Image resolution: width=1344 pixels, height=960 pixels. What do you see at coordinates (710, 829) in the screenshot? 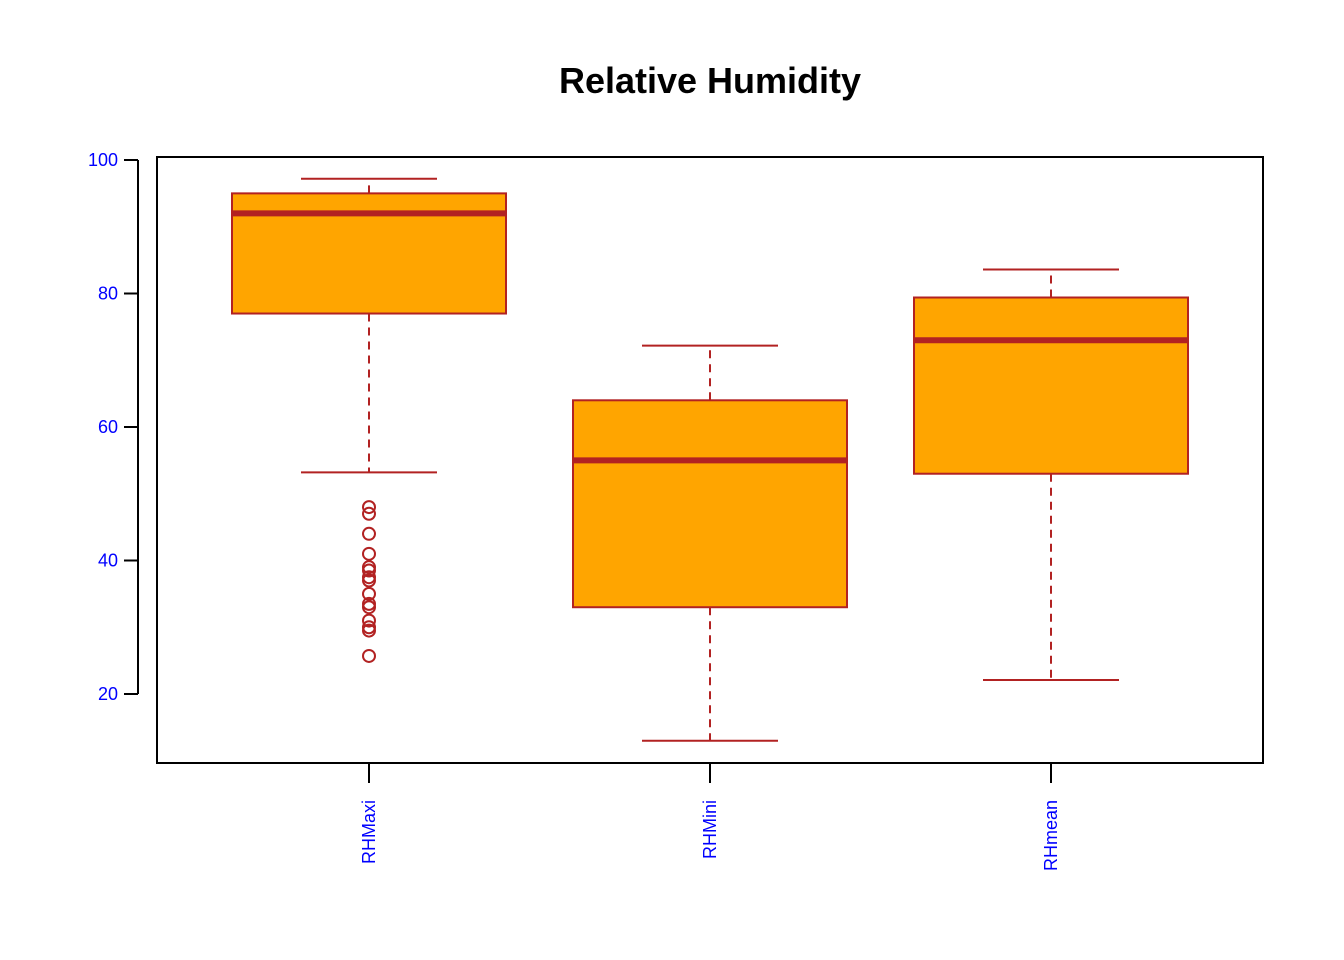
I see `x-category-label: RHMini` at bounding box center [710, 829].